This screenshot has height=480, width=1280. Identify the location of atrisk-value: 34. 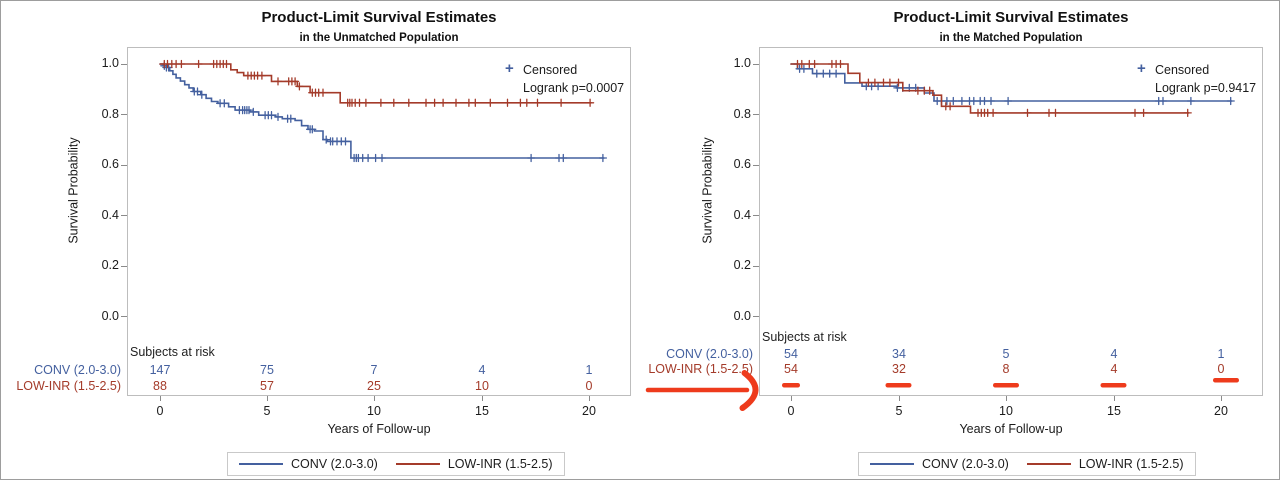
(899, 354).